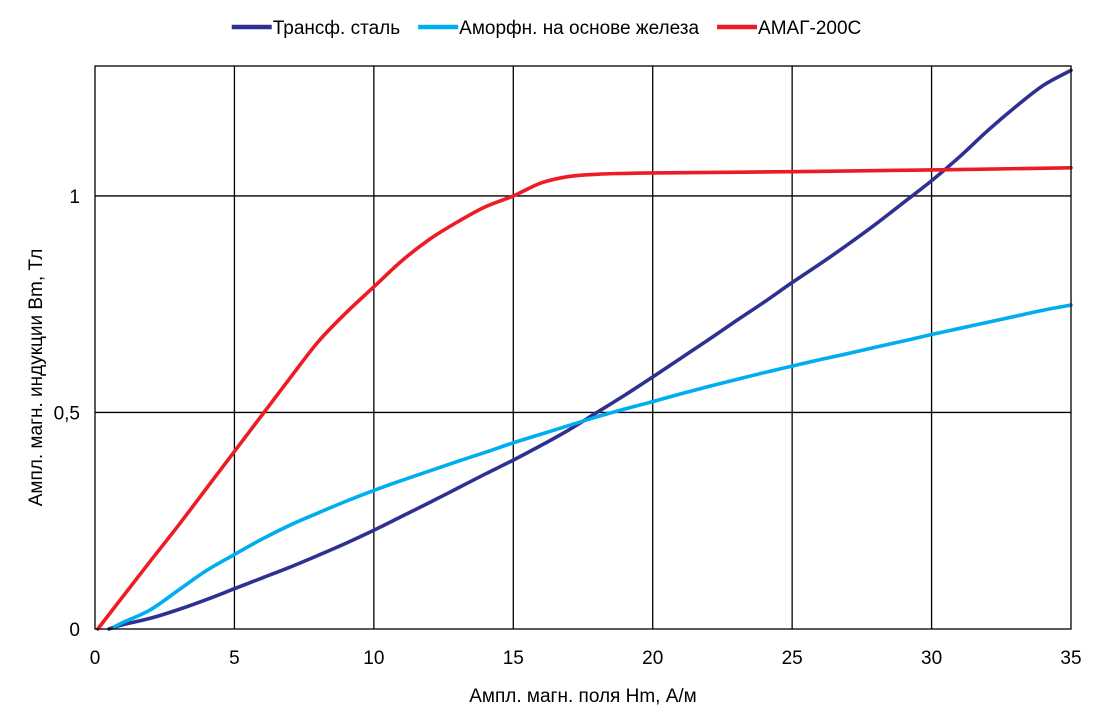 Image resolution: width=1093 pixels, height=722 pixels. Describe the element at coordinates (583, 696) in the screenshot. I see `x-axis-title: Ампл. магн. поля Hm, А/м` at that location.